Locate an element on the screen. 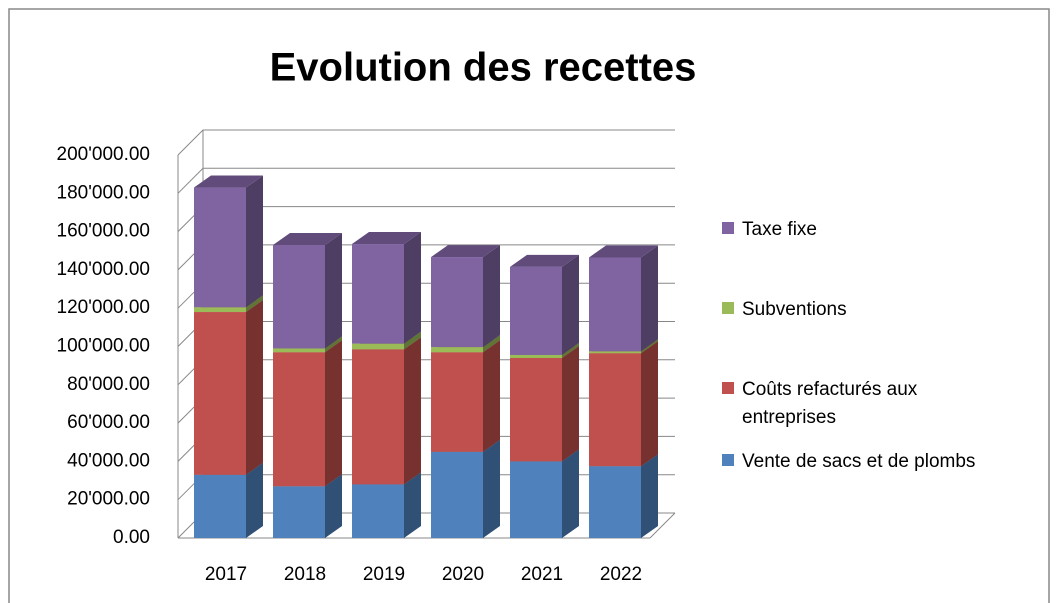 The height and width of the screenshot is (603, 1057). legend-entry: Taxe fixe is located at coordinates (867, 230).